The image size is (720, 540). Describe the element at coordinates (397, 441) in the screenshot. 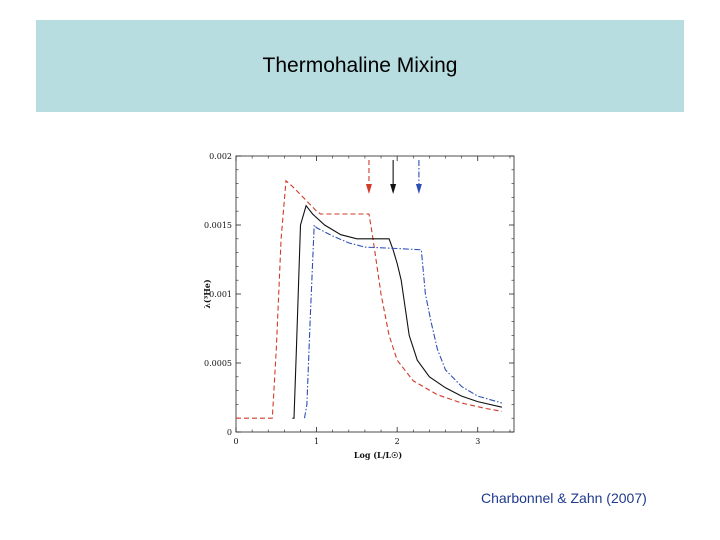

I see `x-tick-label: 2` at that location.